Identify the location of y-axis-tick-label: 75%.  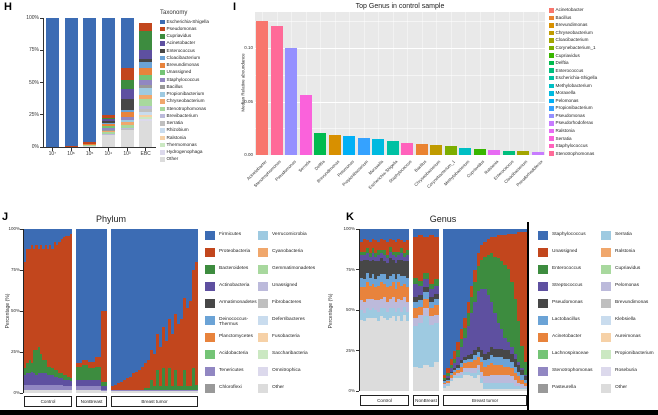
(15, 269).